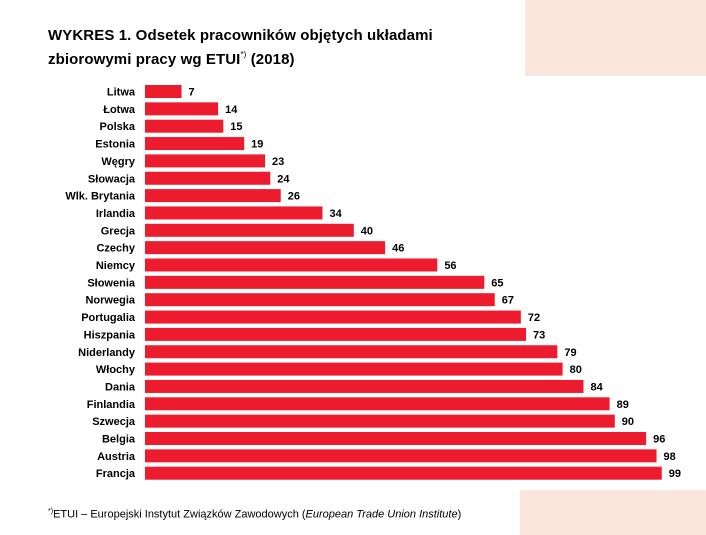 The height and width of the screenshot is (535, 706). What do you see at coordinates (367, 231) in the screenshot?
I see `value-label: 40` at bounding box center [367, 231].